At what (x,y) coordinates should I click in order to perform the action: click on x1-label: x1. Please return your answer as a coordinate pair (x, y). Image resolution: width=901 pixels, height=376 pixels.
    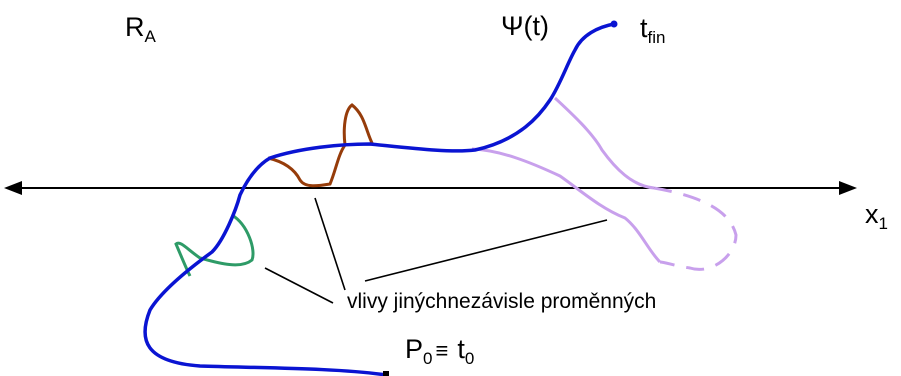
    Looking at the image, I should click on (876, 216).